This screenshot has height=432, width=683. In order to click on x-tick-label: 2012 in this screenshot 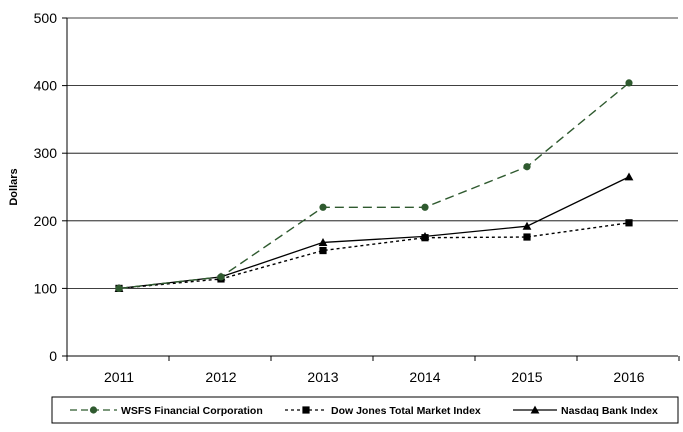, I will do `click(220, 377)`.